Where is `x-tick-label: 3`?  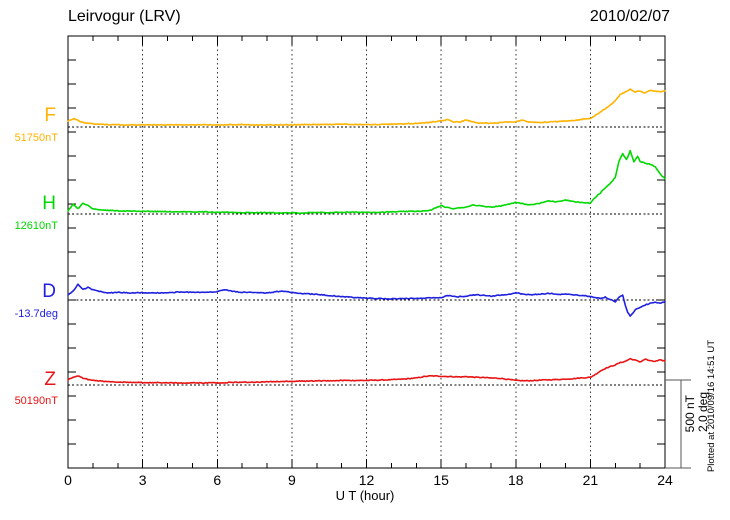 x-tick-label: 3 is located at coordinates (142, 480).